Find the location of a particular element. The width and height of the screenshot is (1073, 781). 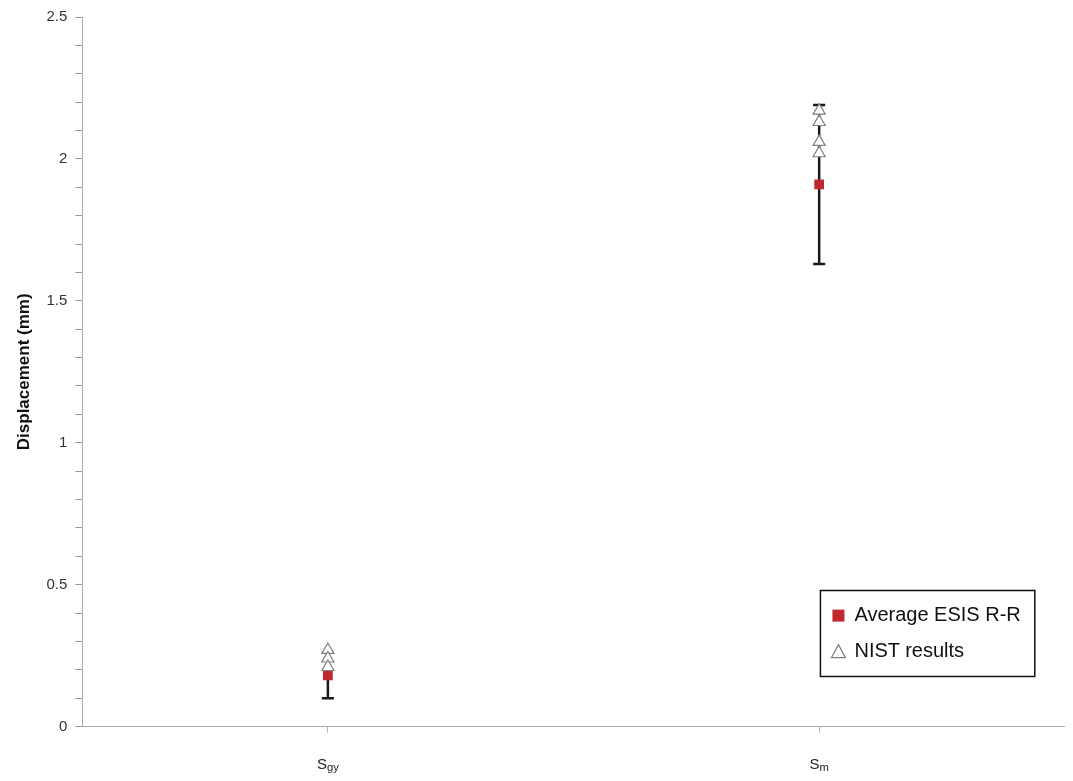

y-tick-label: 1 is located at coordinates (63, 441).